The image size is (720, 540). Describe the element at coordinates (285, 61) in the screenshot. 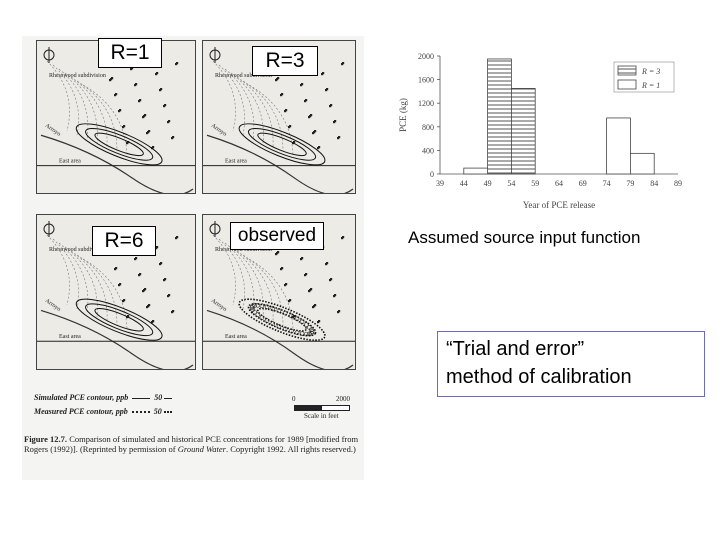

I see `label-r3: R=3` at that location.